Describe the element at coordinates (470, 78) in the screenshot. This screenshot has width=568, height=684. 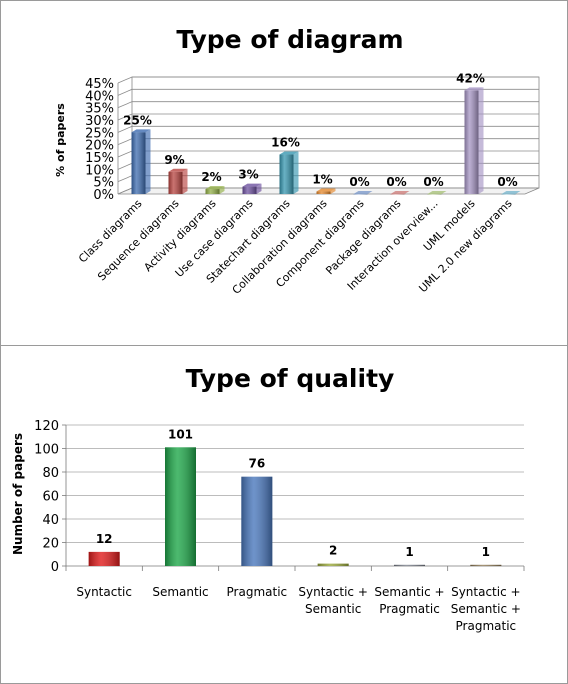
I see `chart1-data-label: 42%` at that location.